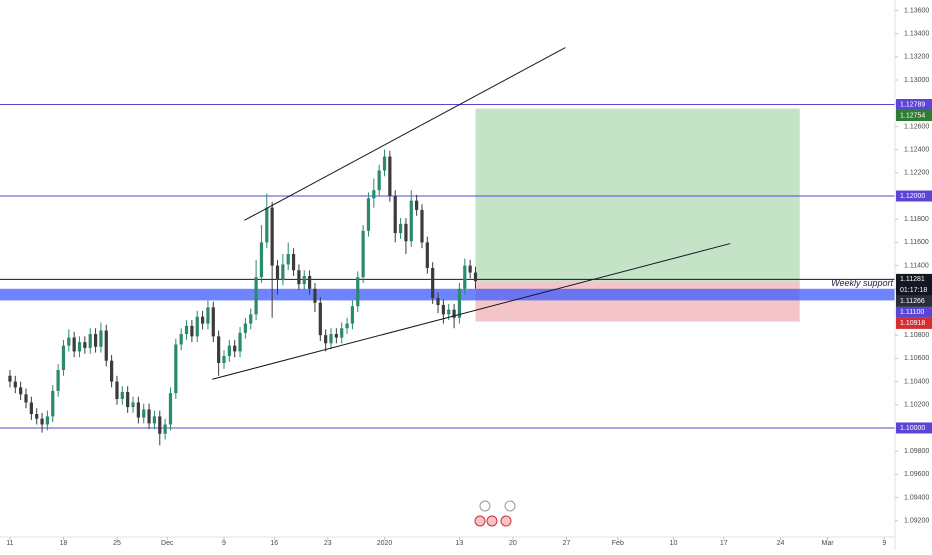  I want to click on y-tick-label: 1.13000, so click(916, 80).